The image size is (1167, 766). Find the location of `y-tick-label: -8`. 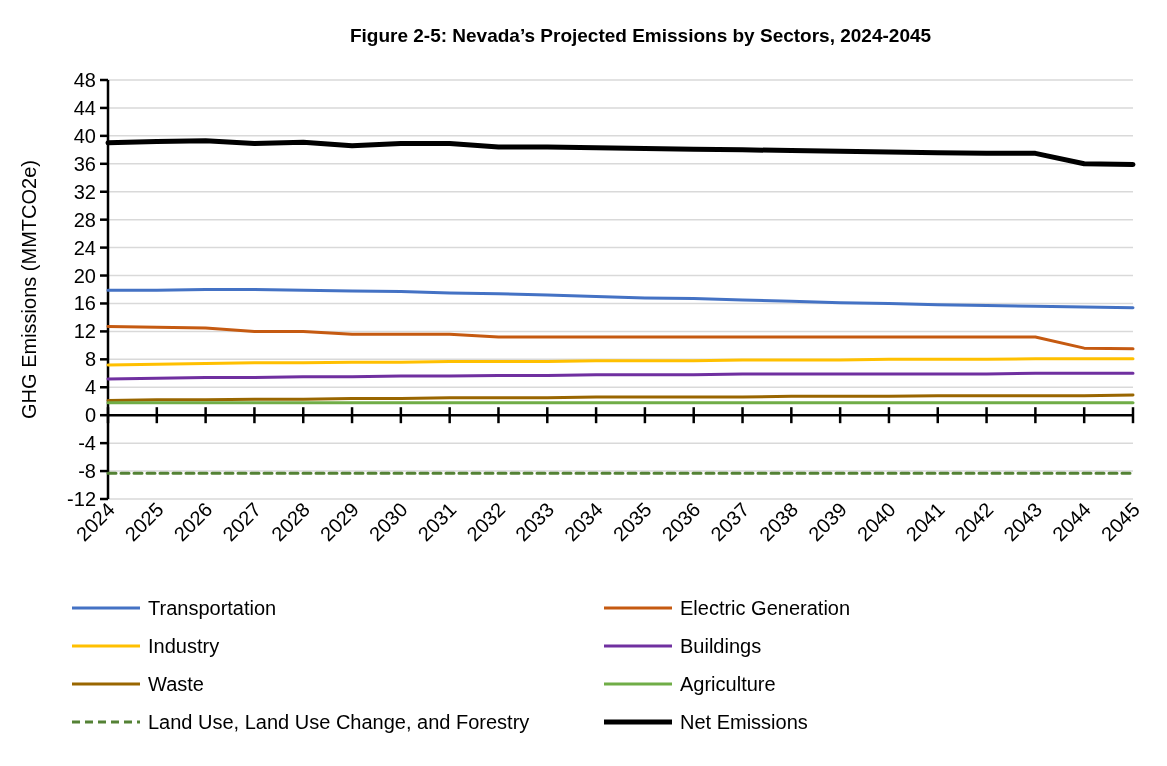

y-tick-label: -8 is located at coordinates (87, 471).